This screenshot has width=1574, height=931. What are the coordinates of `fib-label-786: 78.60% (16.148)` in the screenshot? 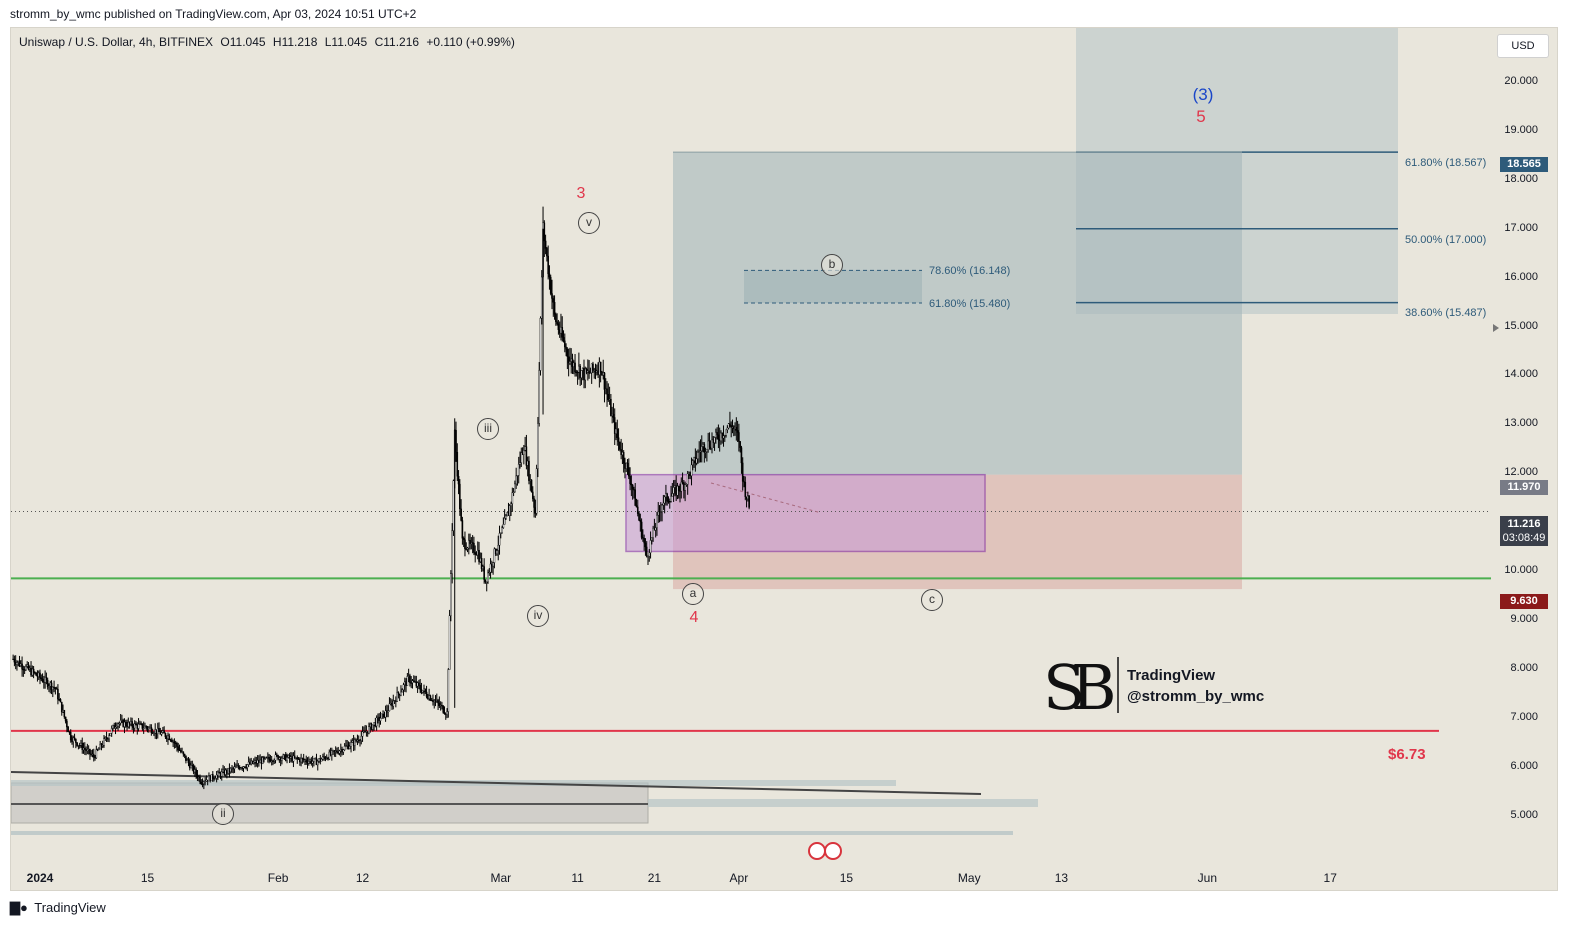 It's located at (970, 271).